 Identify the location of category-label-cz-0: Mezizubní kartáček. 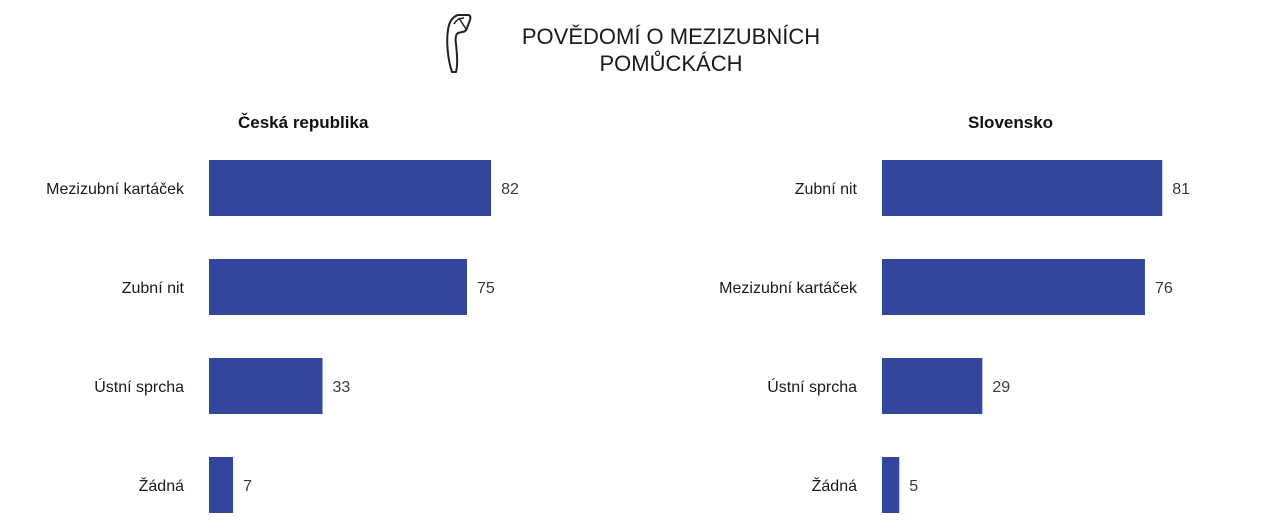
(115, 189).